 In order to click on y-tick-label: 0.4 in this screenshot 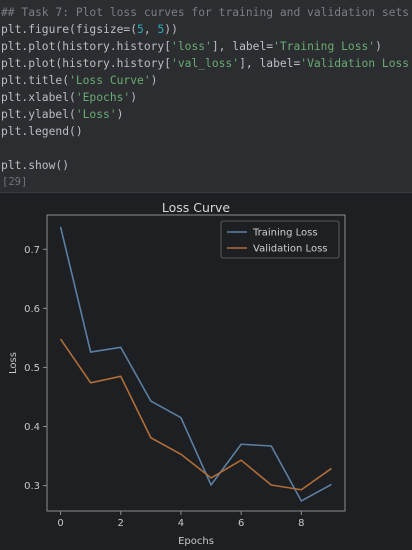, I will do `click(32, 427)`.